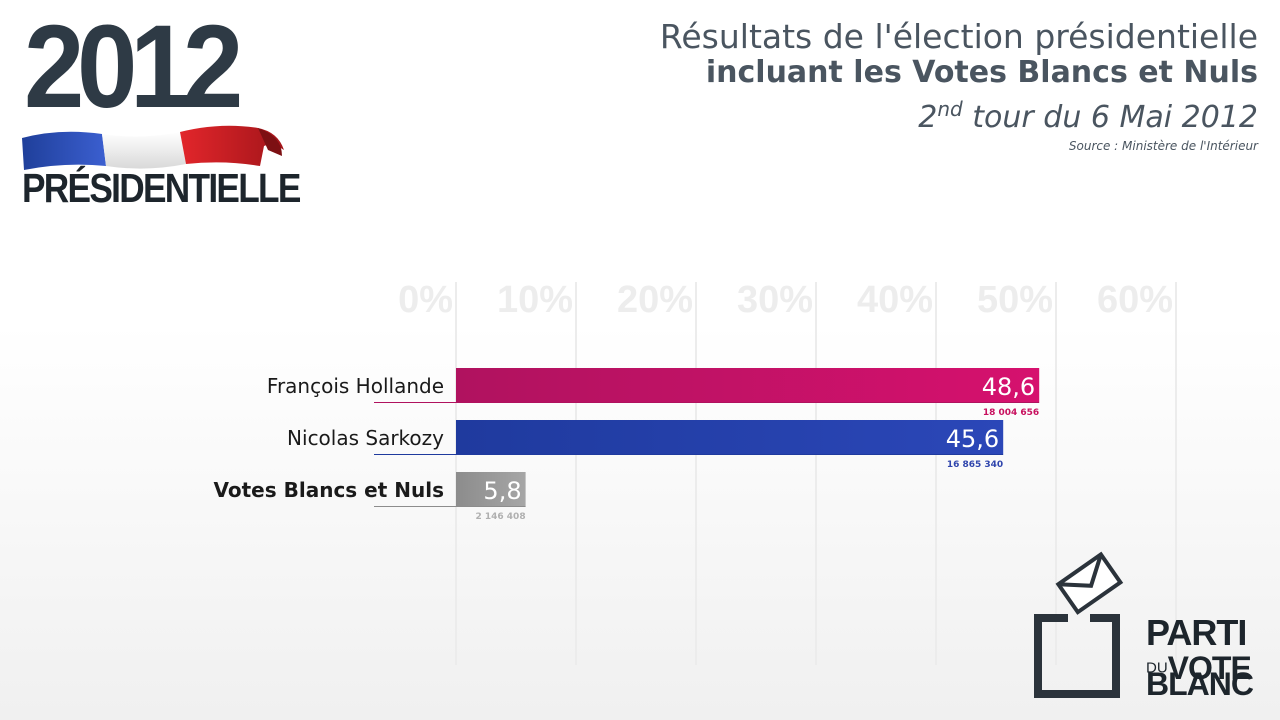  Describe the element at coordinates (133, 67) in the screenshot. I see `logo-year: 2012` at that location.